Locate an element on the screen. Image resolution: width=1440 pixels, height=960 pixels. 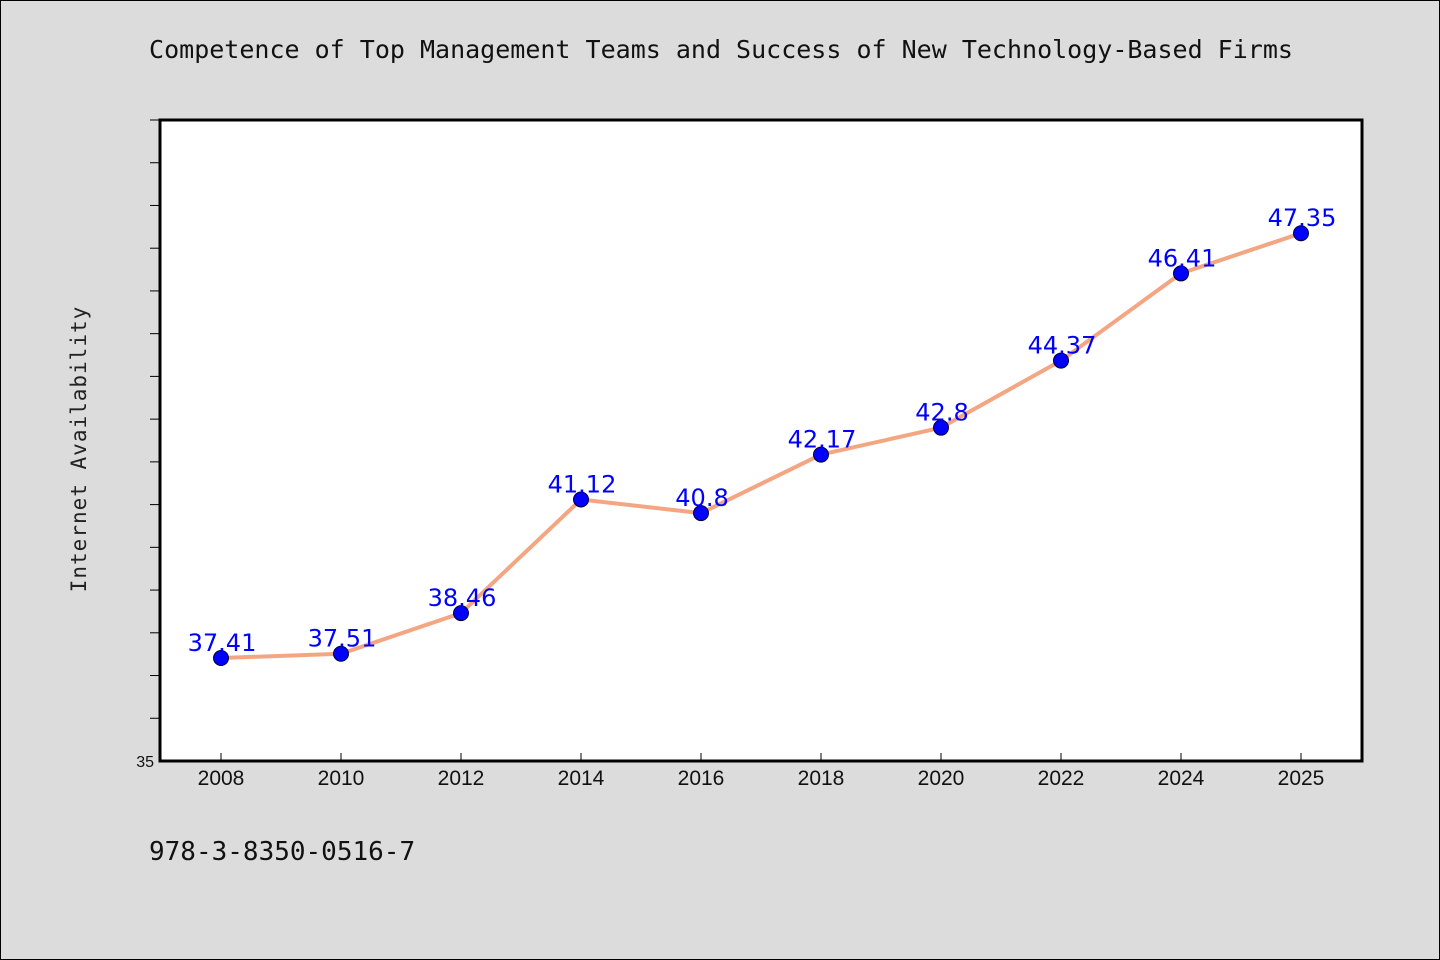
x-tick-label: 2016 is located at coordinates (701, 778).